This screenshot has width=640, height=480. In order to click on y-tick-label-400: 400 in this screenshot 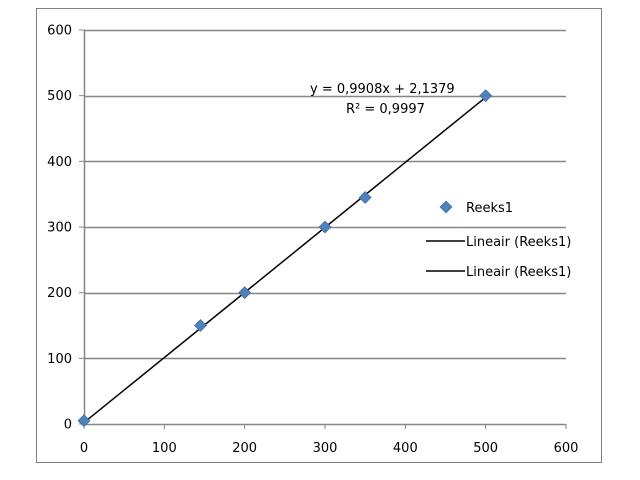, I will do `click(59, 162)`.